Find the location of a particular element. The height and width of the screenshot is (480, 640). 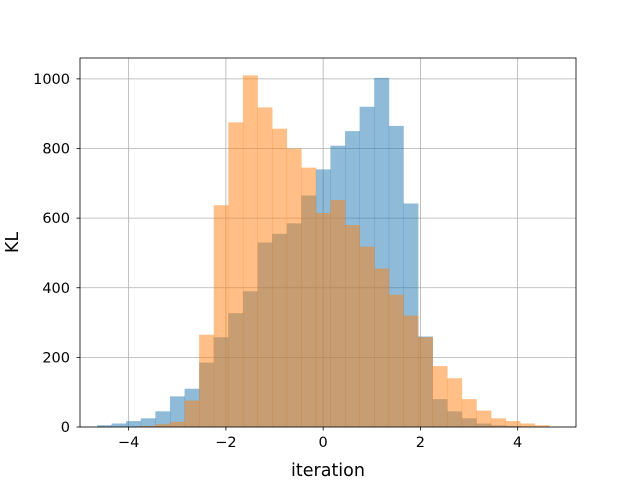

x-tick-label: −4 is located at coordinates (128, 443).